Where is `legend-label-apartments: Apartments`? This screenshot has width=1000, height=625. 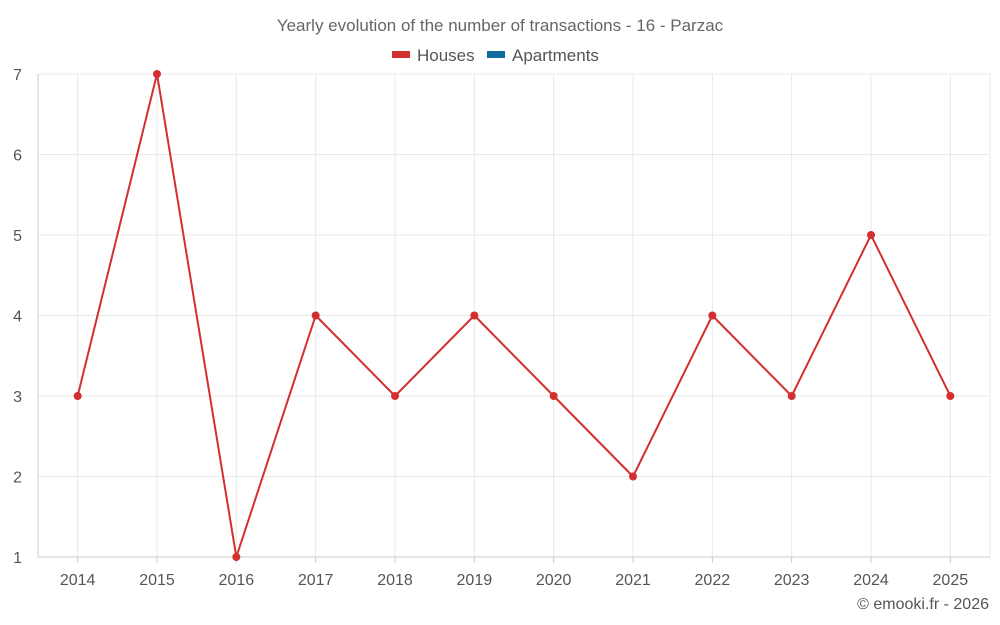
legend-label-apartments: Apartments is located at coordinates (555, 55).